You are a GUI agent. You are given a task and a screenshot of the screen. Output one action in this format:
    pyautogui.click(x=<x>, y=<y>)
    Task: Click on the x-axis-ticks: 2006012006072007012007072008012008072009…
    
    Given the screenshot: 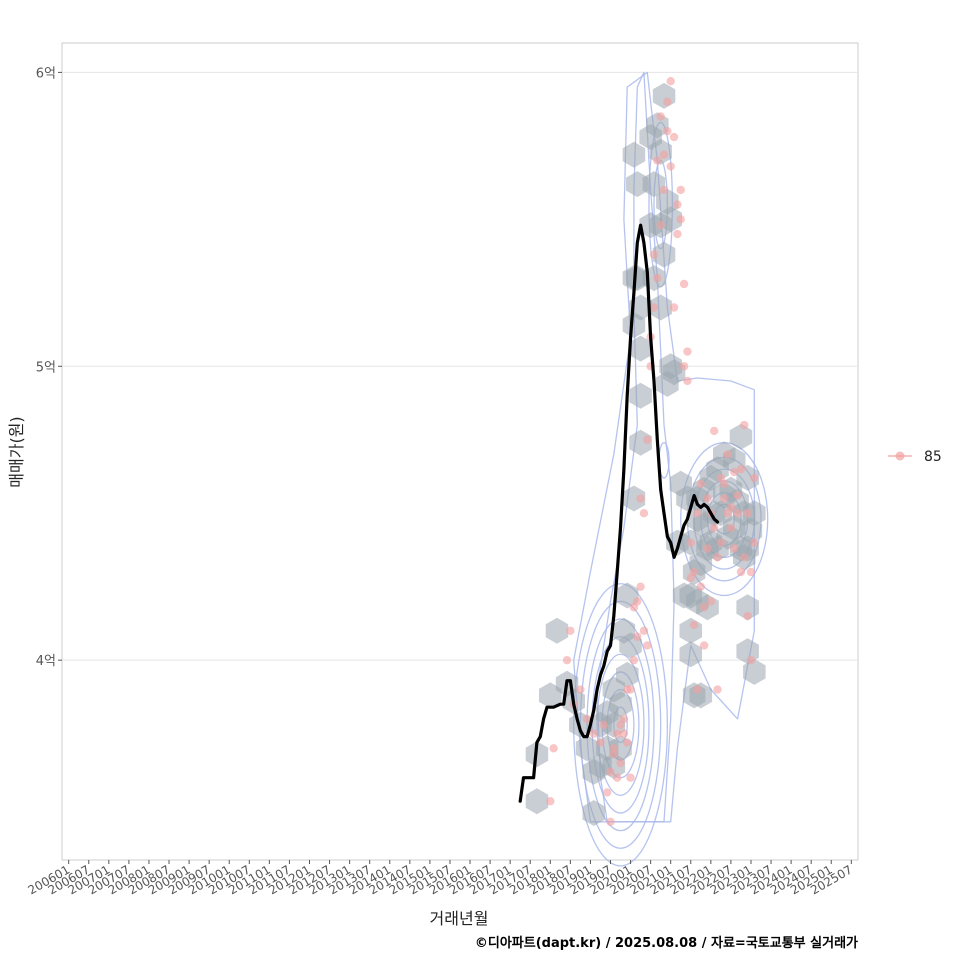 What is the action you would take?
    pyautogui.click(x=440, y=879)
    